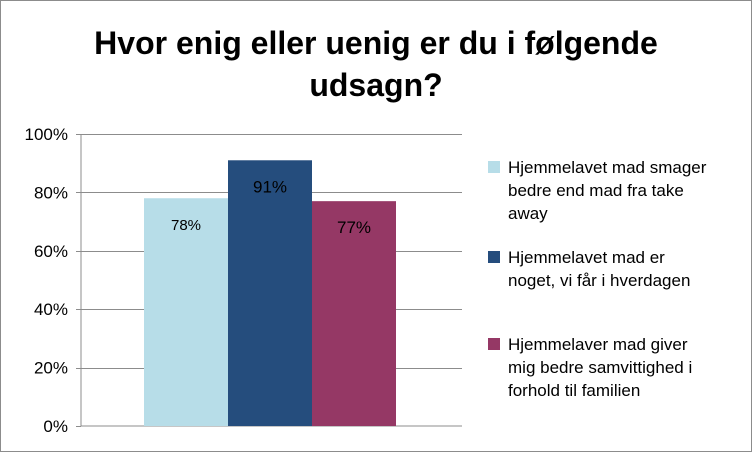 The width and height of the screenshot is (752, 452). What do you see at coordinates (51, 251) in the screenshot?
I see `y-tick-label-60: 60%` at bounding box center [51, 251].